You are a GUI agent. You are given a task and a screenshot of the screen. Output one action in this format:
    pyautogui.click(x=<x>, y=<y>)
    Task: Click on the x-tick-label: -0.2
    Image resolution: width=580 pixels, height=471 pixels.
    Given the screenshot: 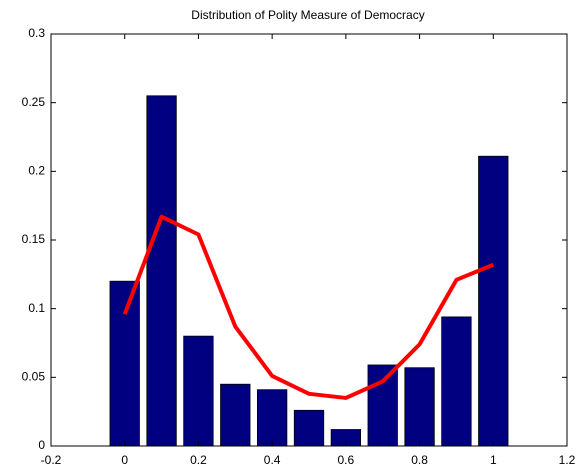 What is the action you would take?
    pyautogui.click(x=51, y=460)
    